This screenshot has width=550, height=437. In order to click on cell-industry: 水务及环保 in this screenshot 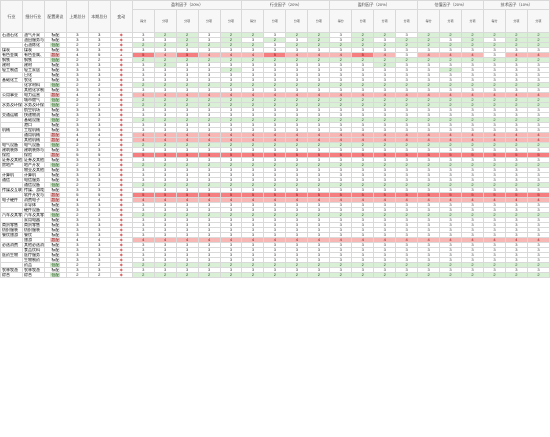, I will do `click(11, 105)`.